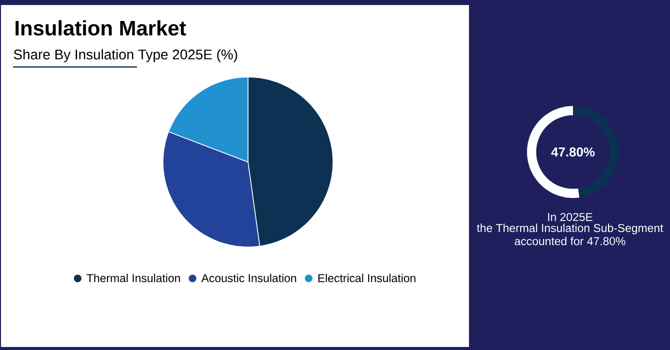  I want to click on legend-label: Electrical Insulation, so click(367, 278).